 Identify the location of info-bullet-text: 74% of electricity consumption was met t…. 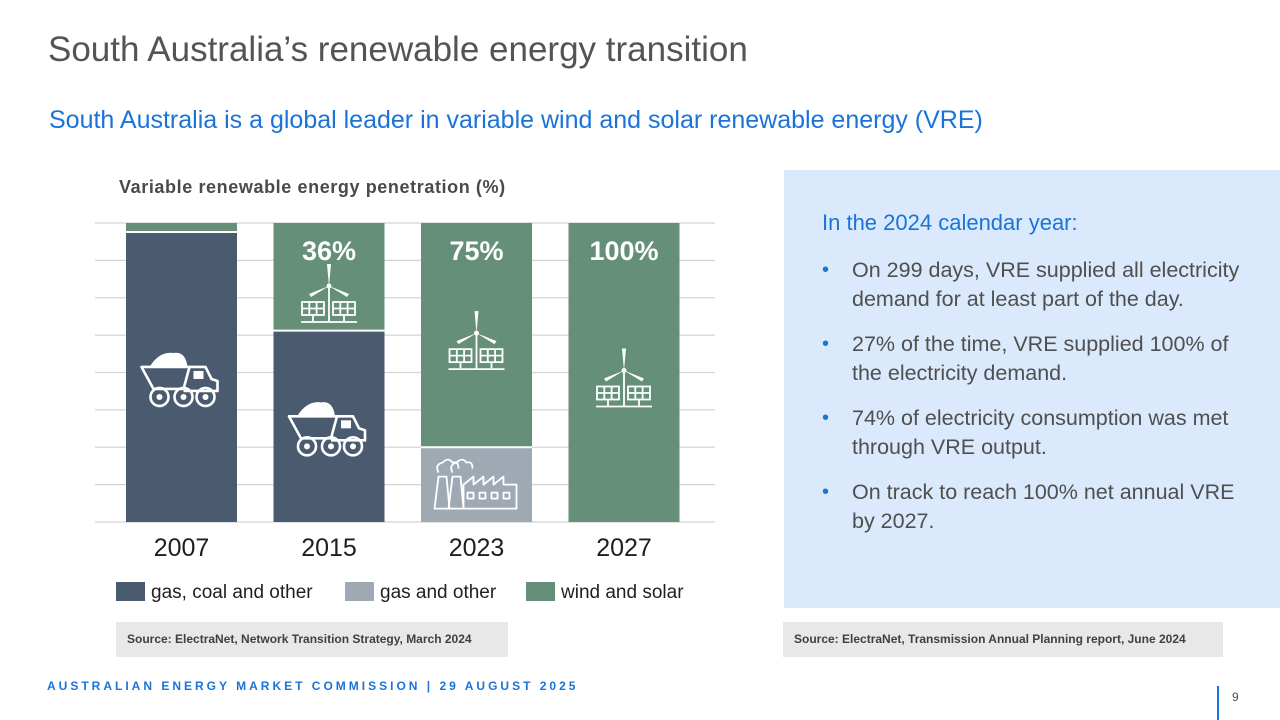
(1040, 432).